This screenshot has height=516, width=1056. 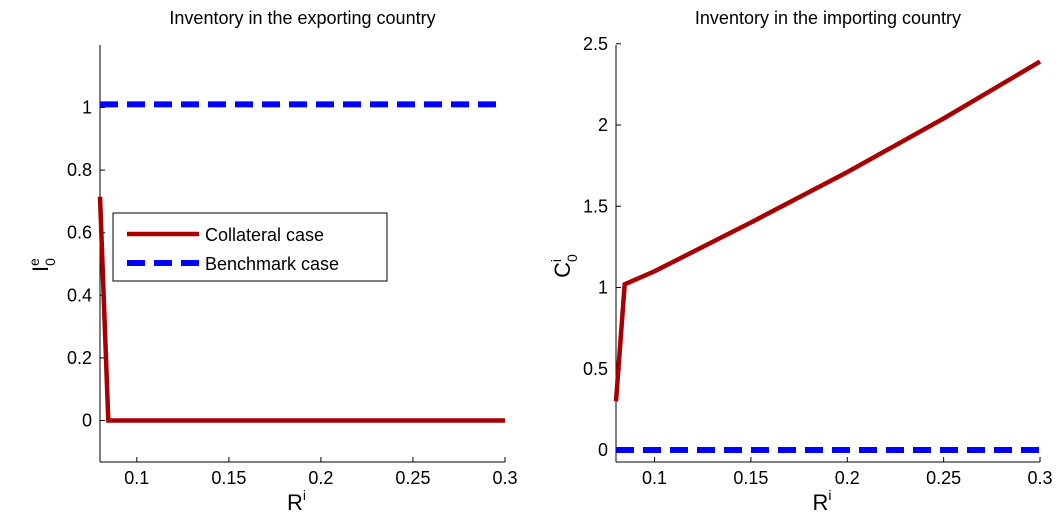 What do you see at coordinates (595, 206) in the screenshot?
I see `y-tick-label: 1.5` at bounding box center [595, 206].